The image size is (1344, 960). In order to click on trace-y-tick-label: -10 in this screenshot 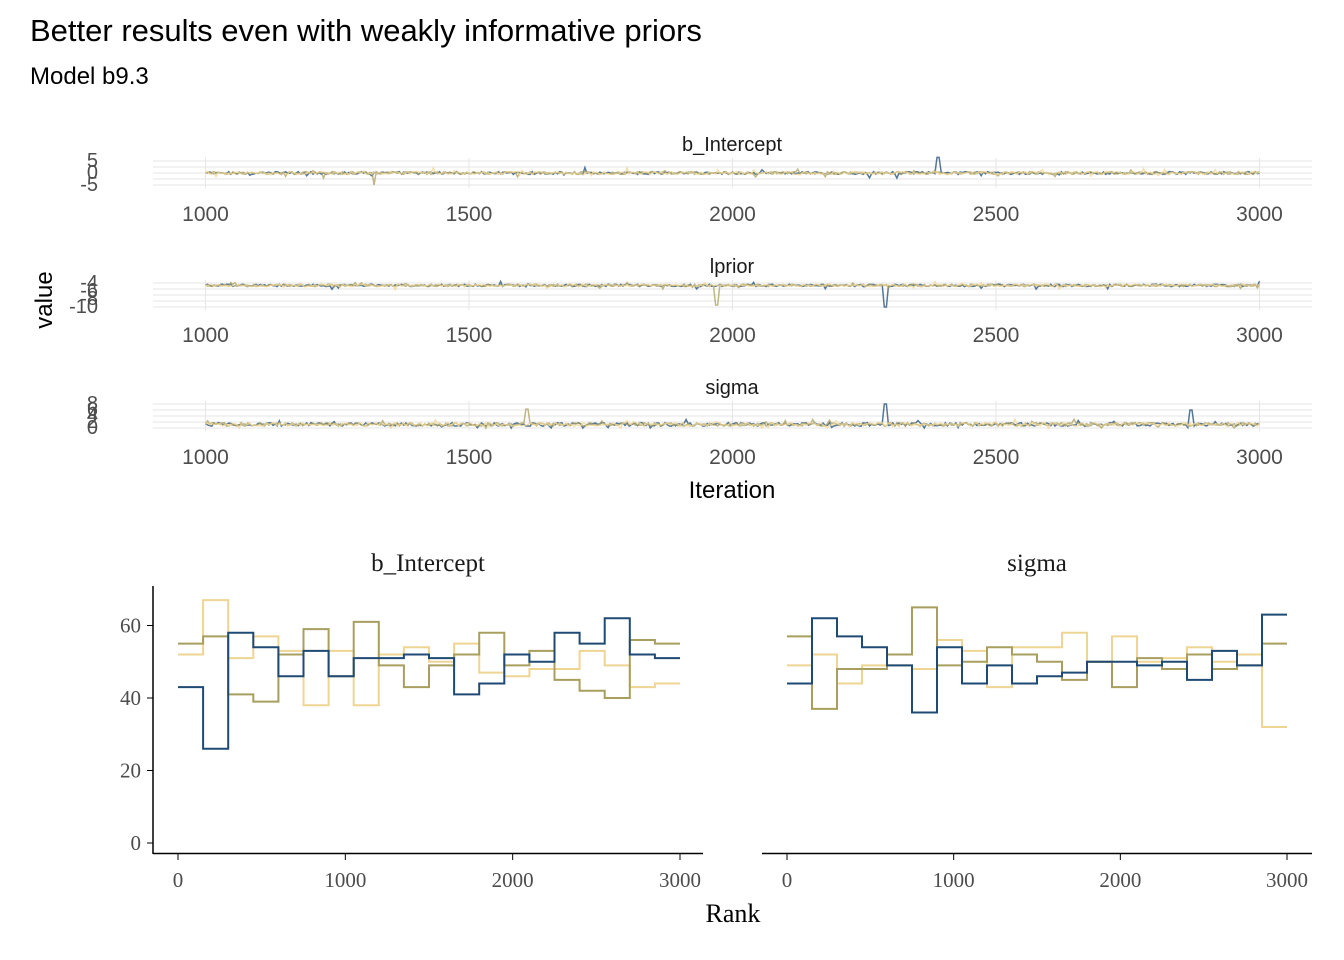, I will do `click(83, 307)`.